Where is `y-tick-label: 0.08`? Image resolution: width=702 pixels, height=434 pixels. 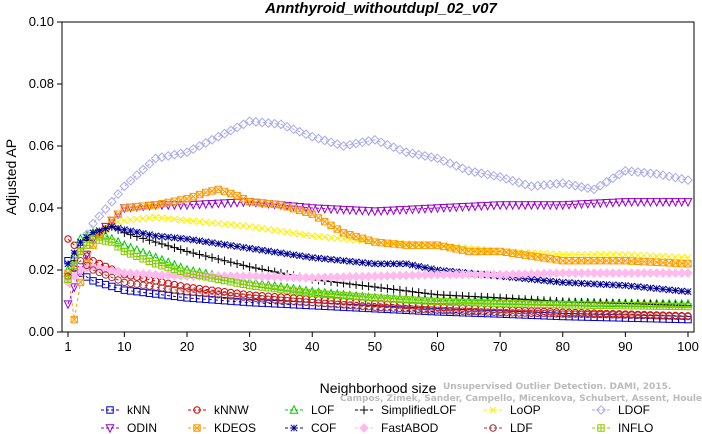
y-tick-label: 0.08 is located at coordinates (41, 83).